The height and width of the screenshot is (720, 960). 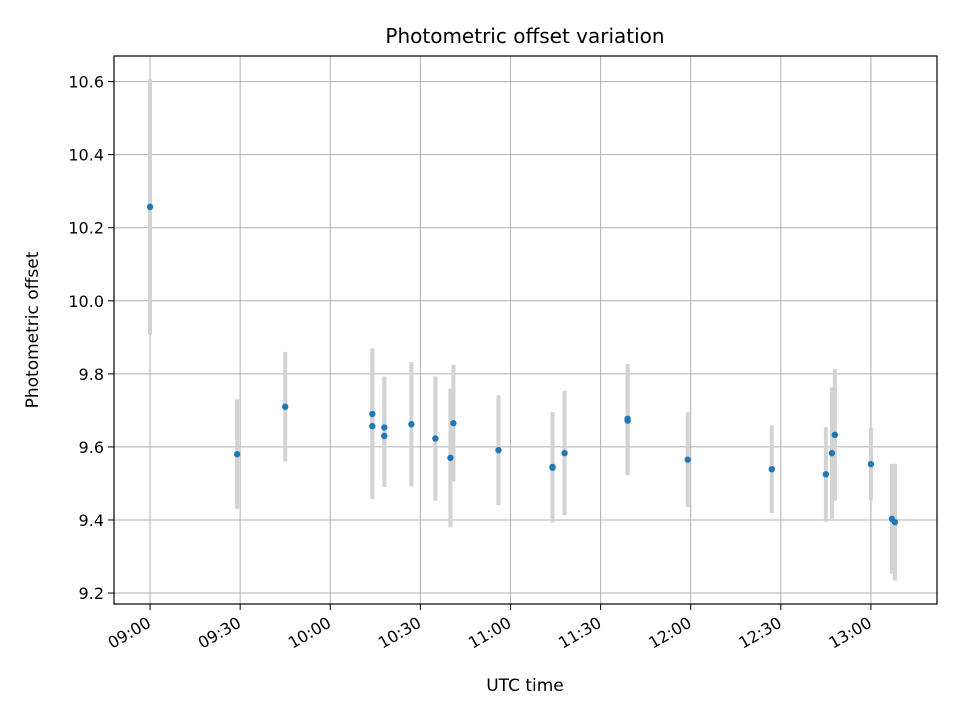 What do you see at coordinates (524, 36) in the screenshot?
I see `chart-title: Photometric offset variation` at bounding box center [524, 36].